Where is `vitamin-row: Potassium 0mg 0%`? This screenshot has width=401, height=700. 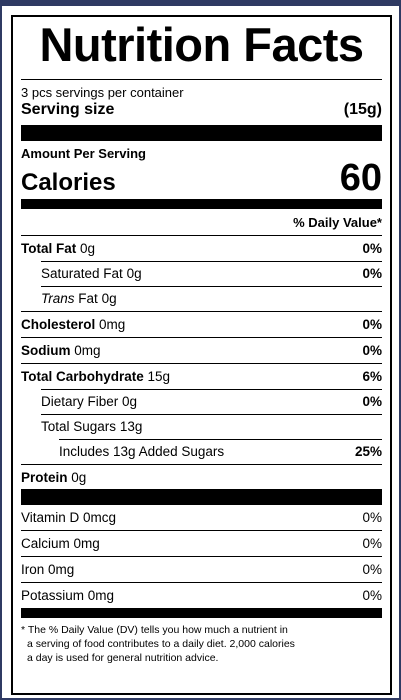 vitamin-row: Potassium 0mg 0% is located at coordinates (201, 595).